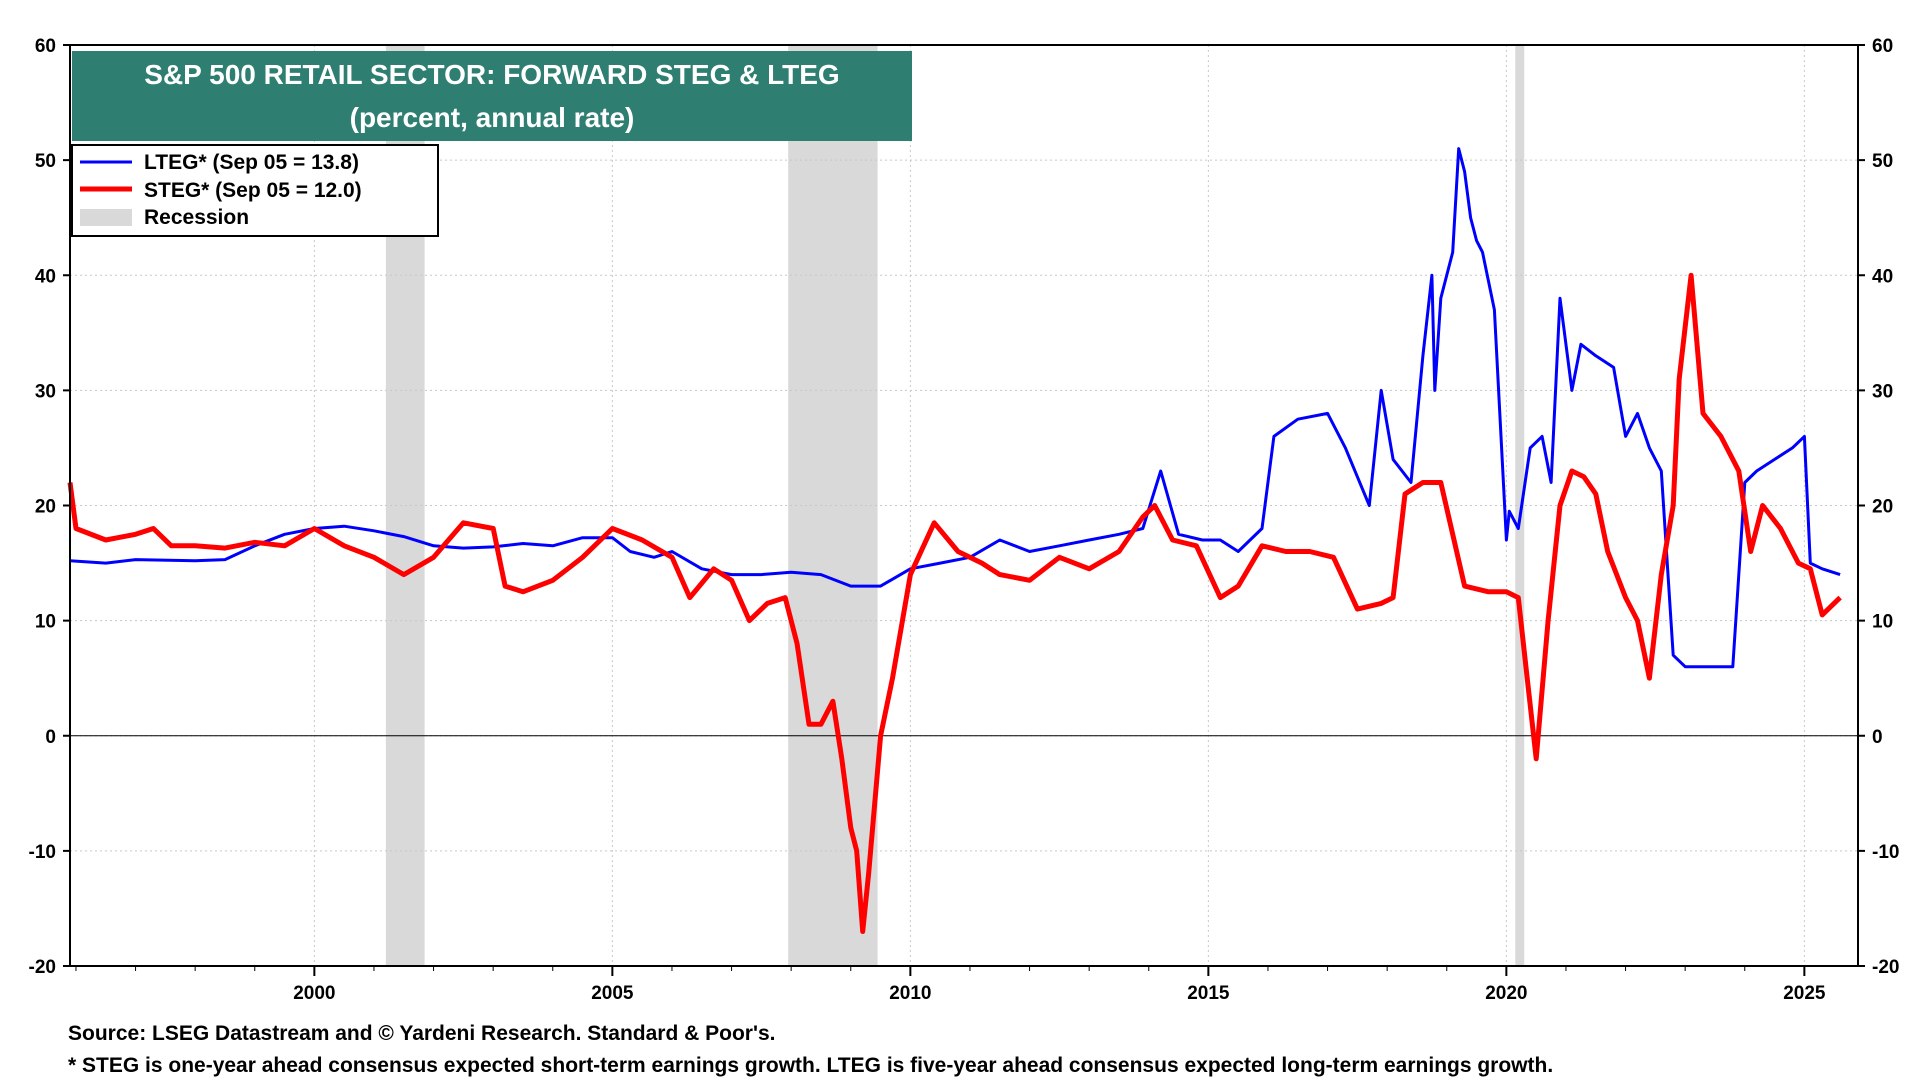  I want to click on legend-box, so click(255, 190).